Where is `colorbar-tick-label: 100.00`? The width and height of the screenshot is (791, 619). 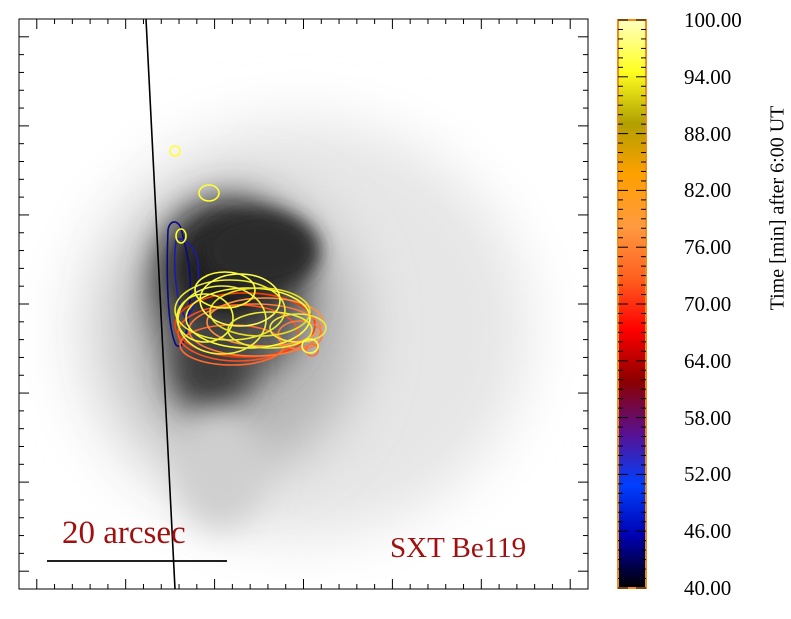
colorbar-tick-label: 100.00 is located at coordinates (713, 20).